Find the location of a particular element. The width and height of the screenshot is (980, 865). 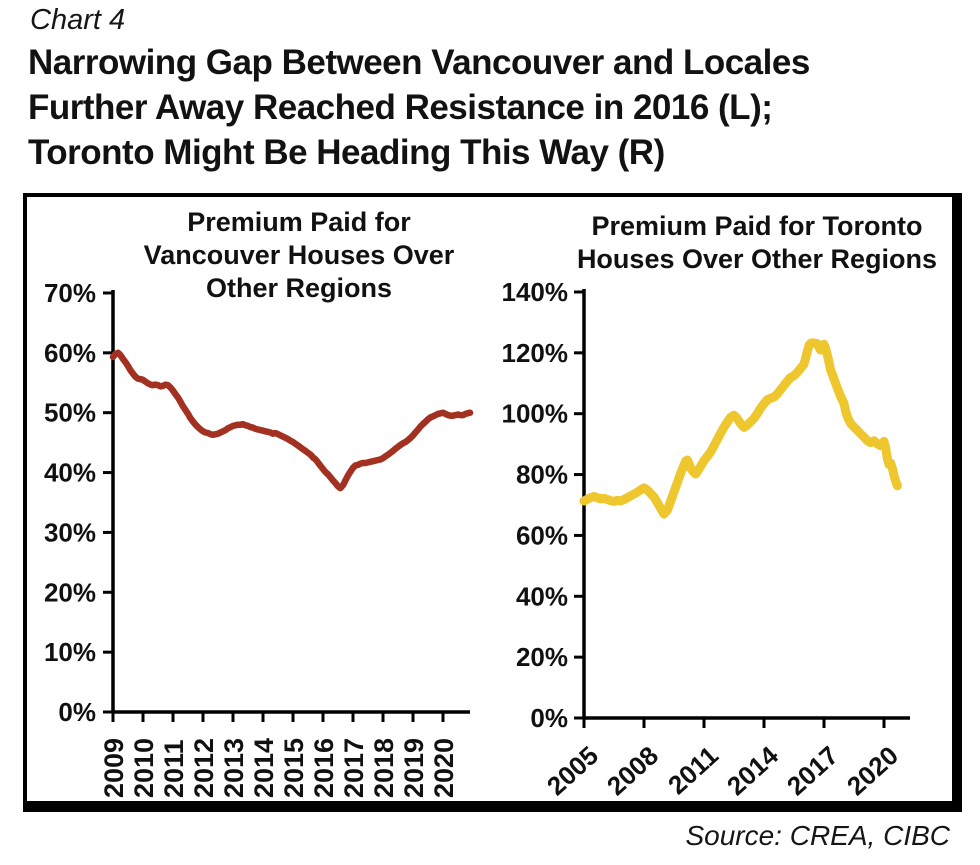

source-attribution: Source: CREA, CIBC is located at coordinates (817, 835).